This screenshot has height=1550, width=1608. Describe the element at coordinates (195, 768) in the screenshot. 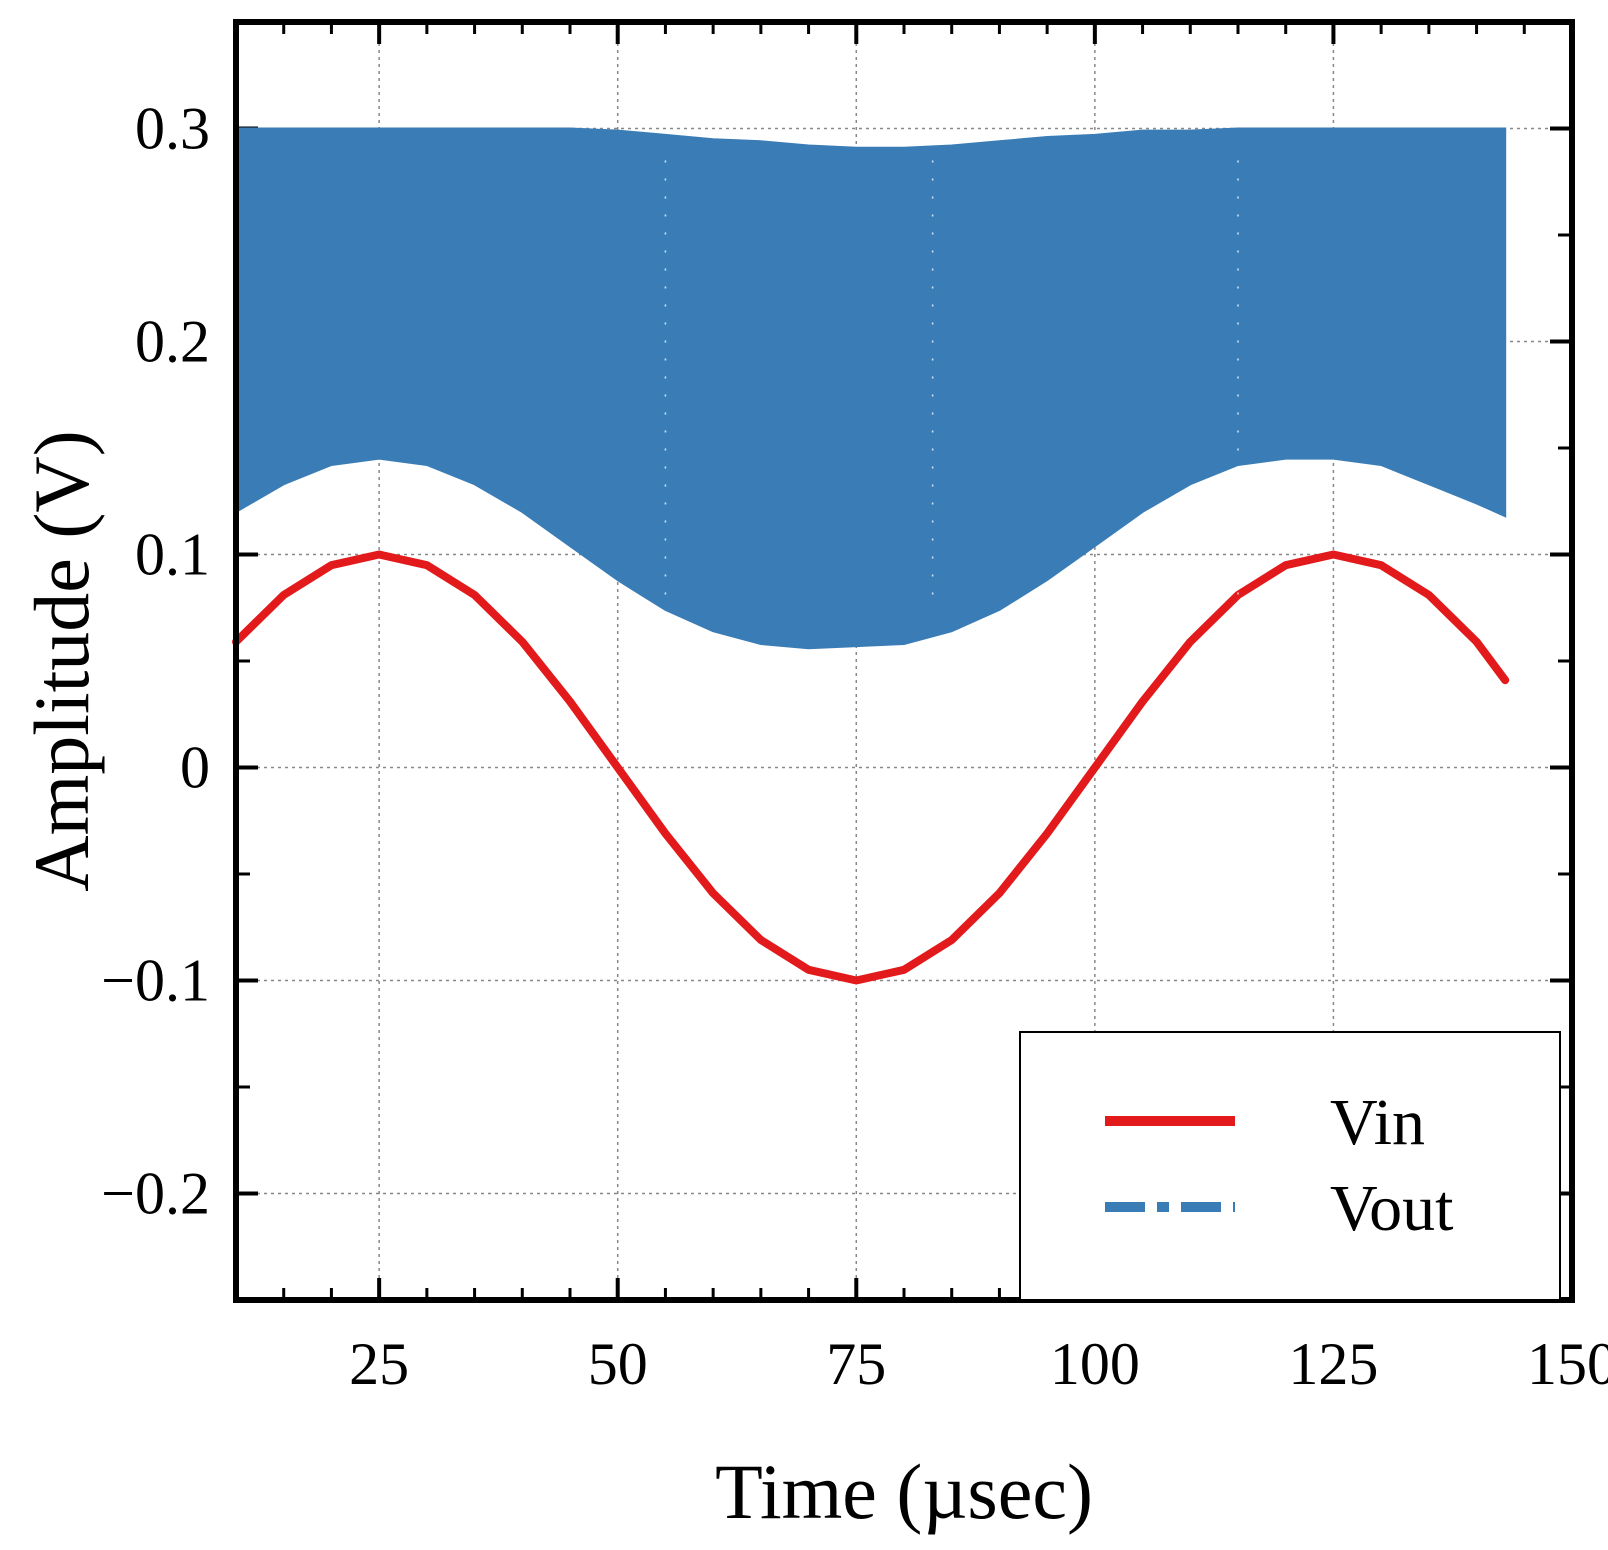

I see `y-tick-label: 0` at that location.